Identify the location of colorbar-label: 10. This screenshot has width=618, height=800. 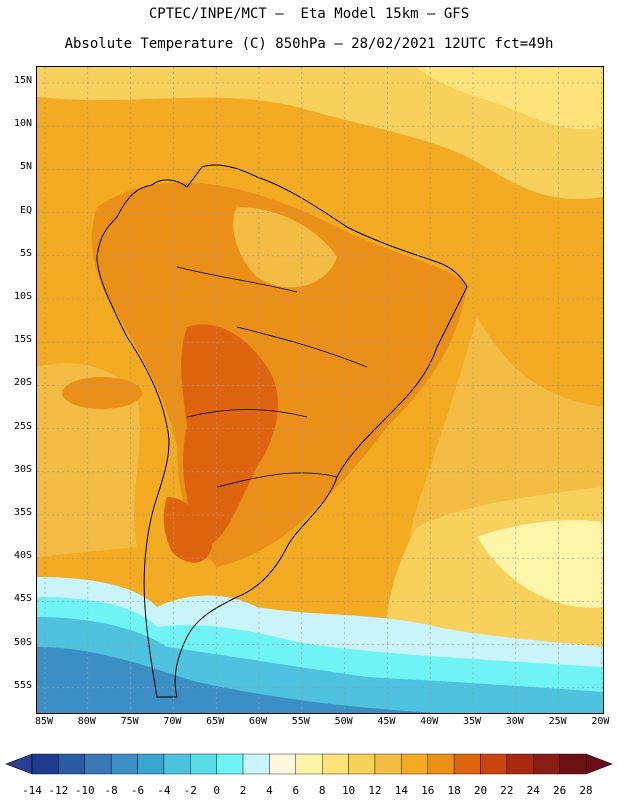
(348, 790).